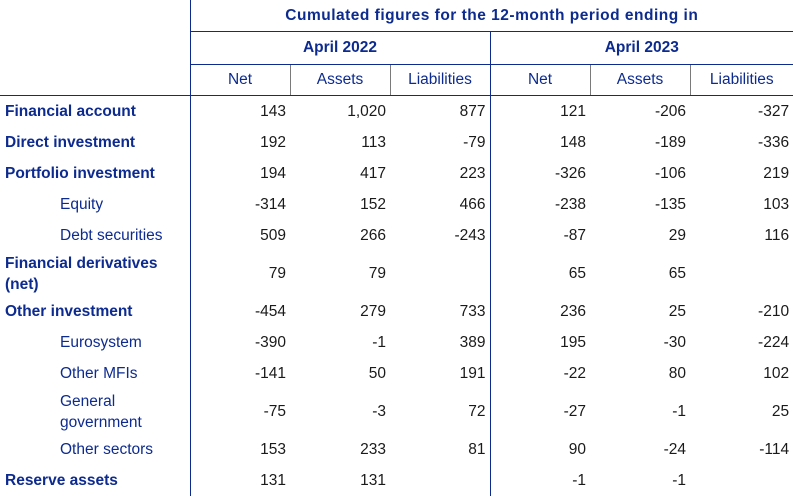 This screenshot has width=793, height=501. I want to click on value-cell: -206, so click(670, 111).